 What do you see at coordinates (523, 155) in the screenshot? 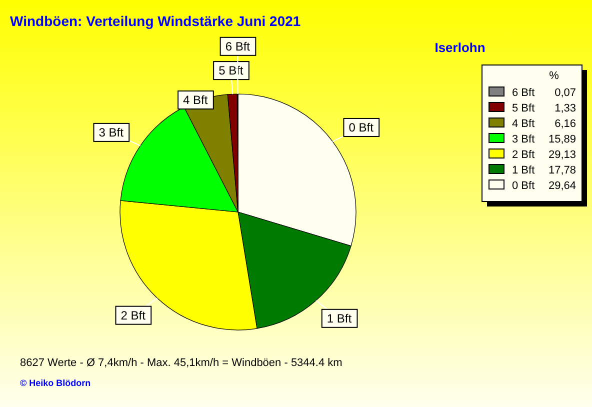
I see `legend-label: 2 Bft` at bounding box center [523, 155].